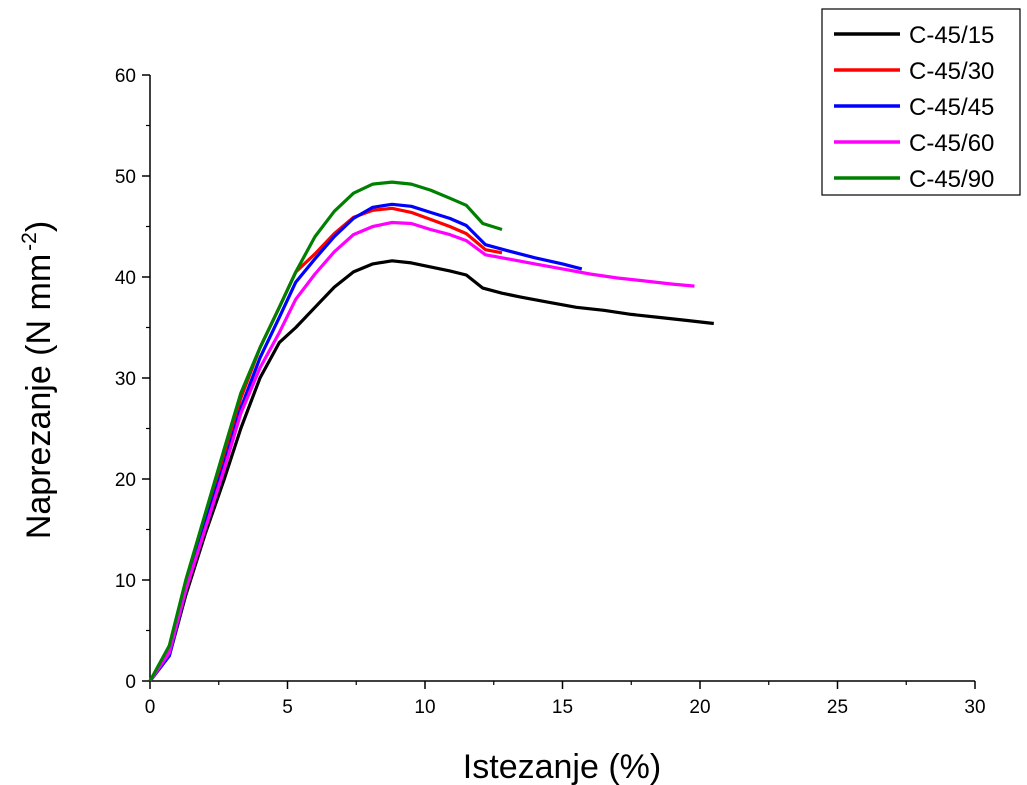 The width and height of the screenshot is (1027, 785). Describe the element at coordinates (699, 707) in the screenshot. I see `x-tick-label: 20` at that location.